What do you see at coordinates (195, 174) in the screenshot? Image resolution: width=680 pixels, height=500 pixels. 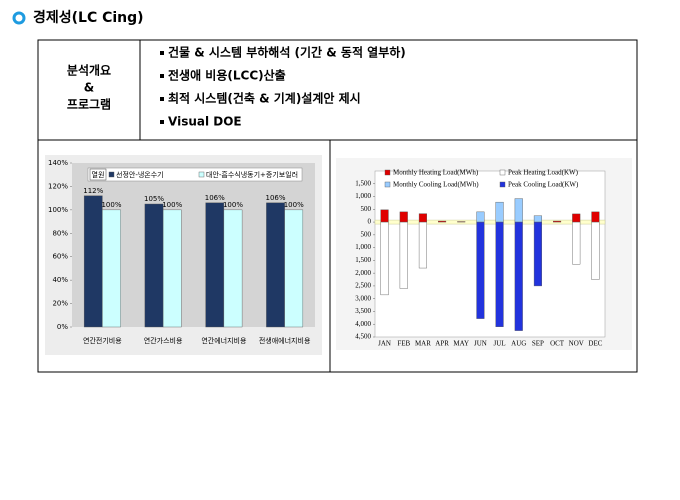 I see `legend-box` at bounding box center [195, 174].